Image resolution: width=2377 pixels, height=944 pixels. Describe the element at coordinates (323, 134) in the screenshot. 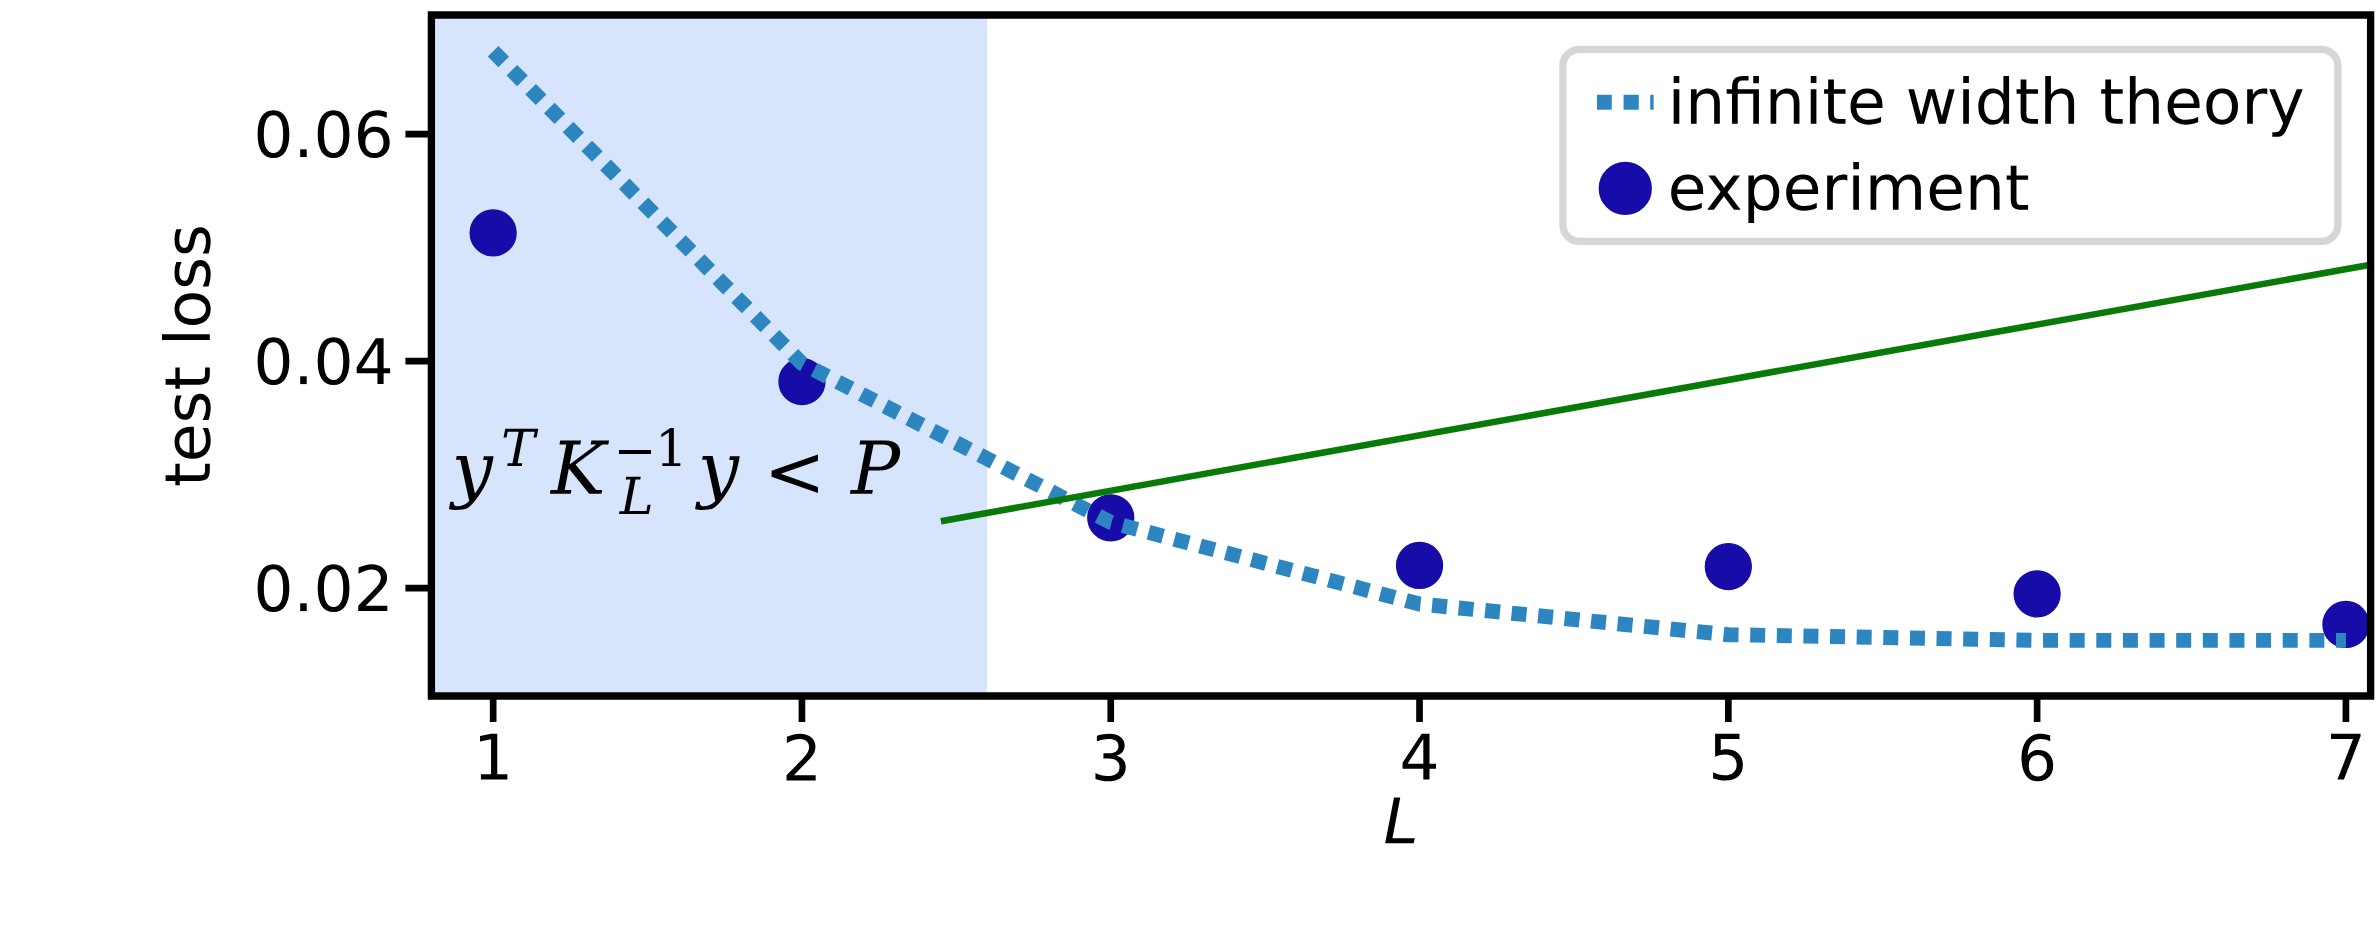

I see `y-tick-label: 0.06` at that location.